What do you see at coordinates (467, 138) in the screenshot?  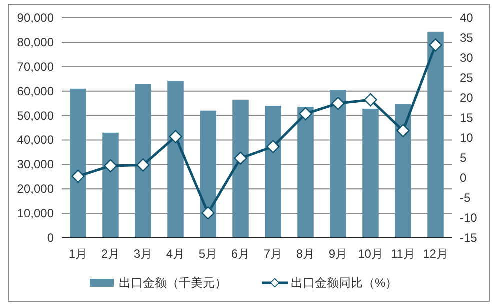 I see `y2-tick-label: 10` at bounding box center [467, 138].